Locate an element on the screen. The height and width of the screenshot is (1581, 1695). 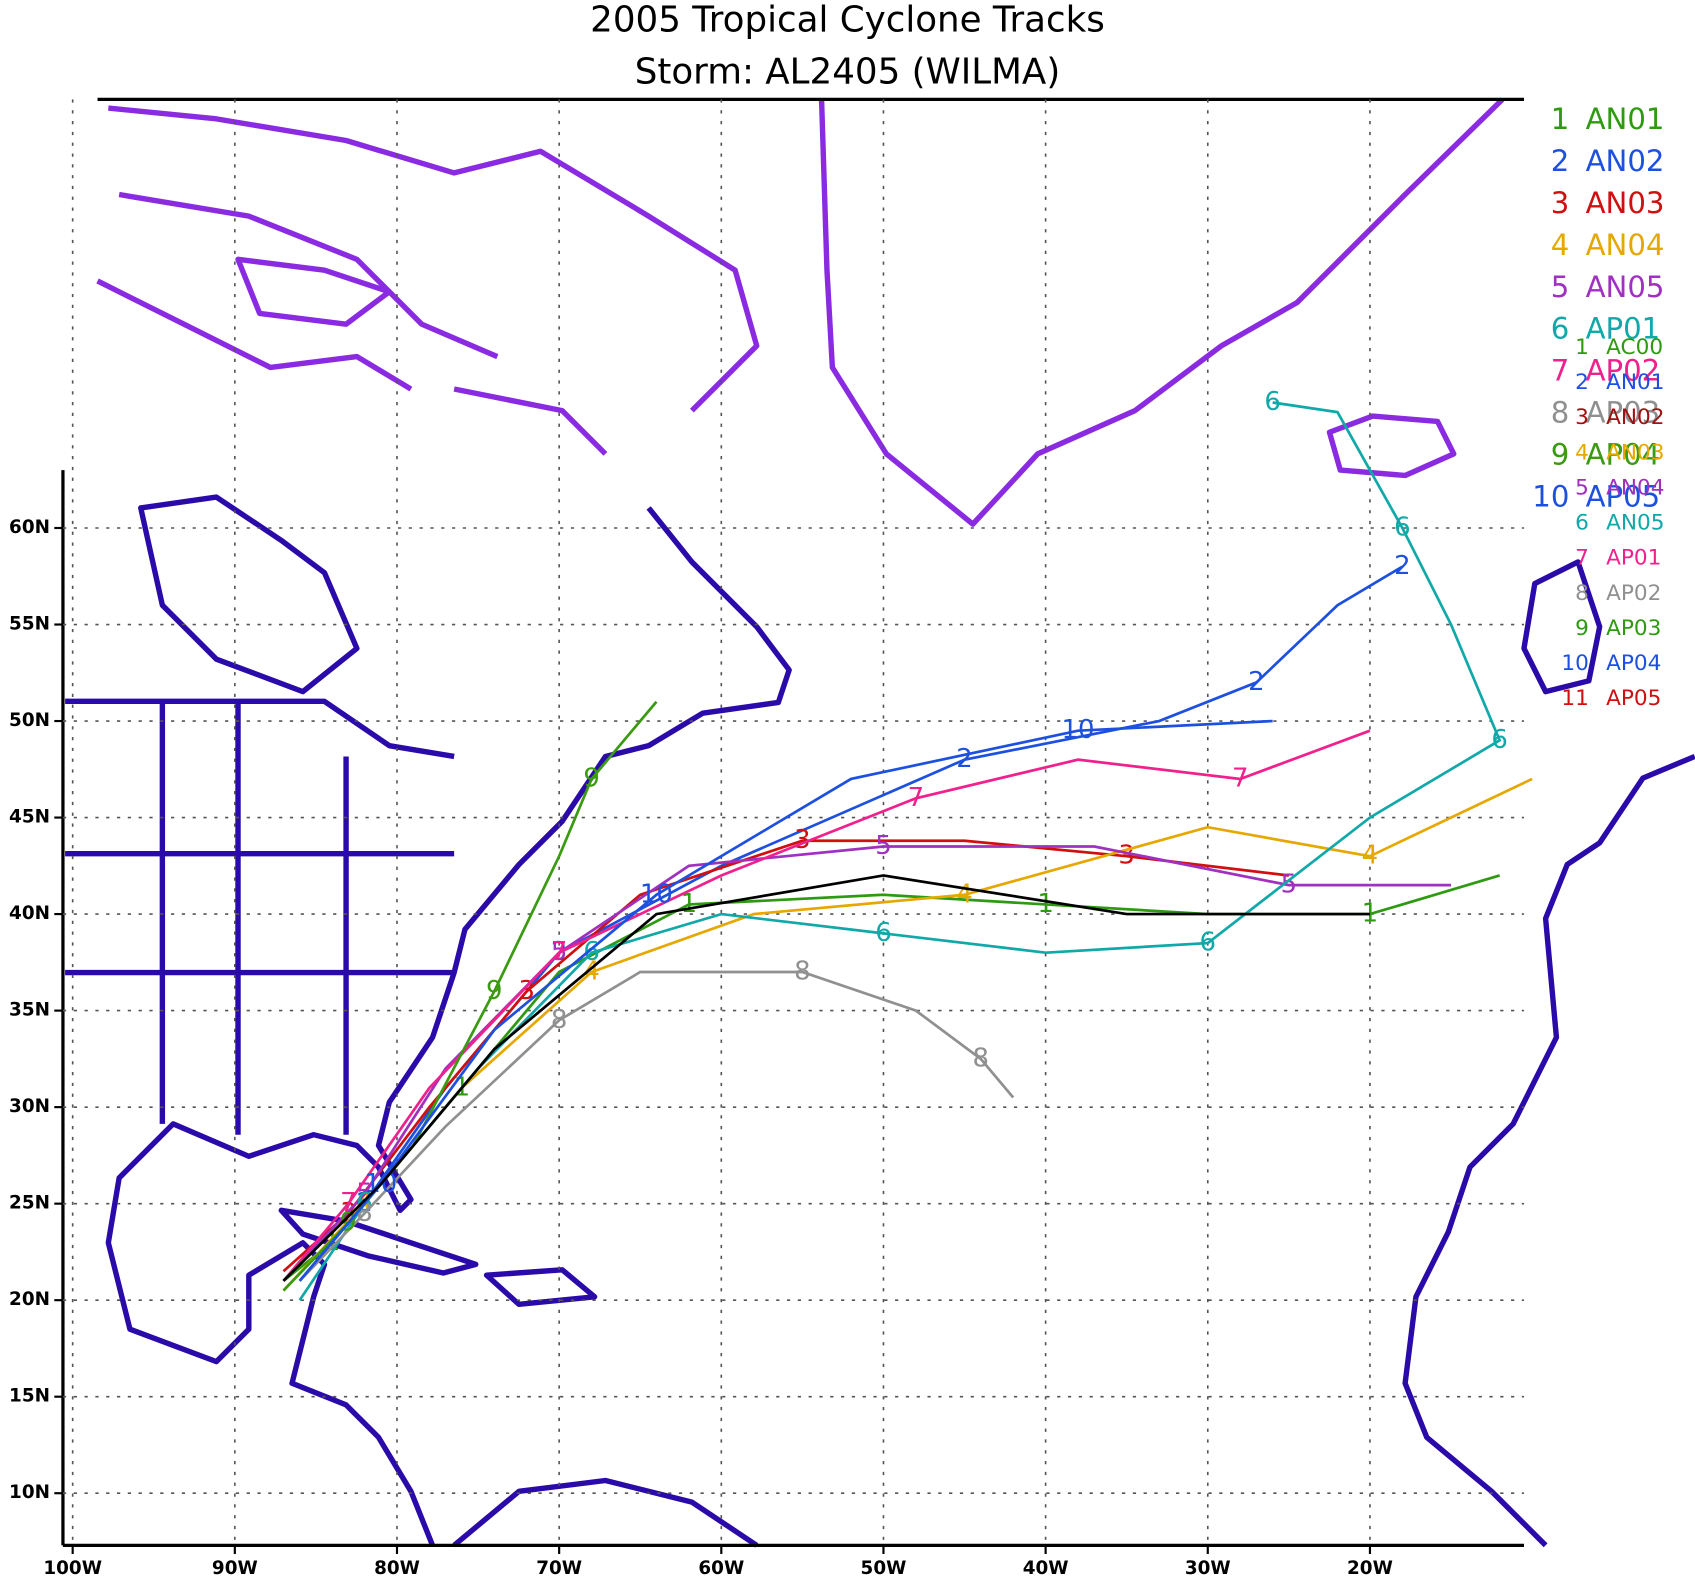
x-tick-label: 40W is located at coordinates (1046, 1568).